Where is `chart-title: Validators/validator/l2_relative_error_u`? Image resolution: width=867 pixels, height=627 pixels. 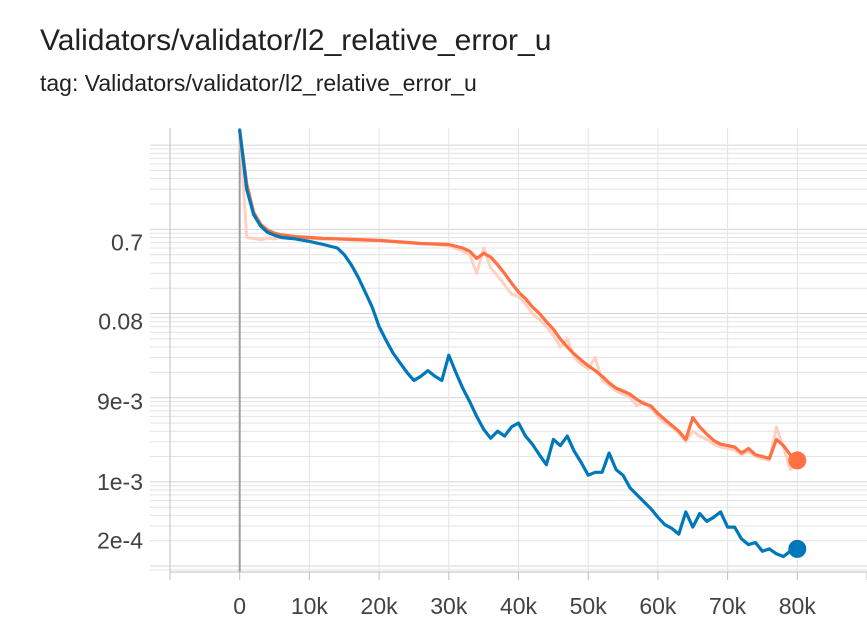 chart-title: Validators/validator/l2_relative_error_u is located at coordinates (296, 40).